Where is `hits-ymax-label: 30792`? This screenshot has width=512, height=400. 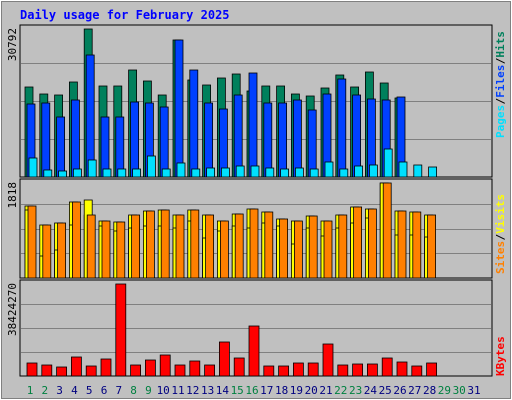
hits-ymax-label: 30792 is located at coordinates (12, 44).